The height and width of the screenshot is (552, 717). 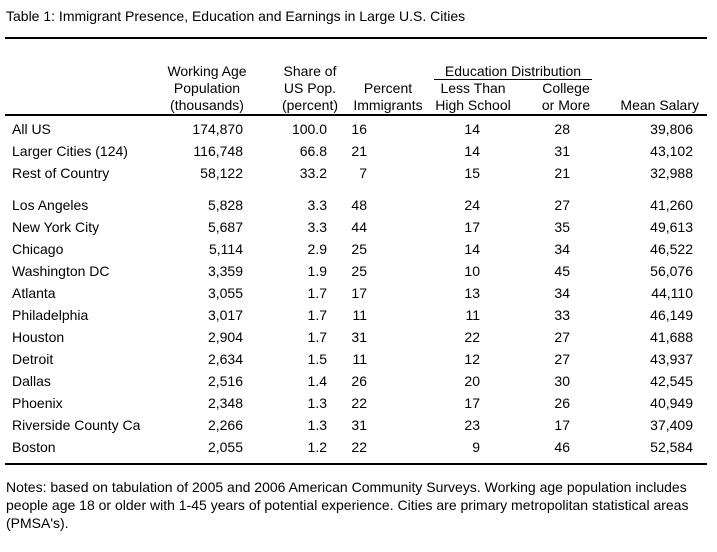 I want to click on row-name: Chicago, so click(x=38, y=249).